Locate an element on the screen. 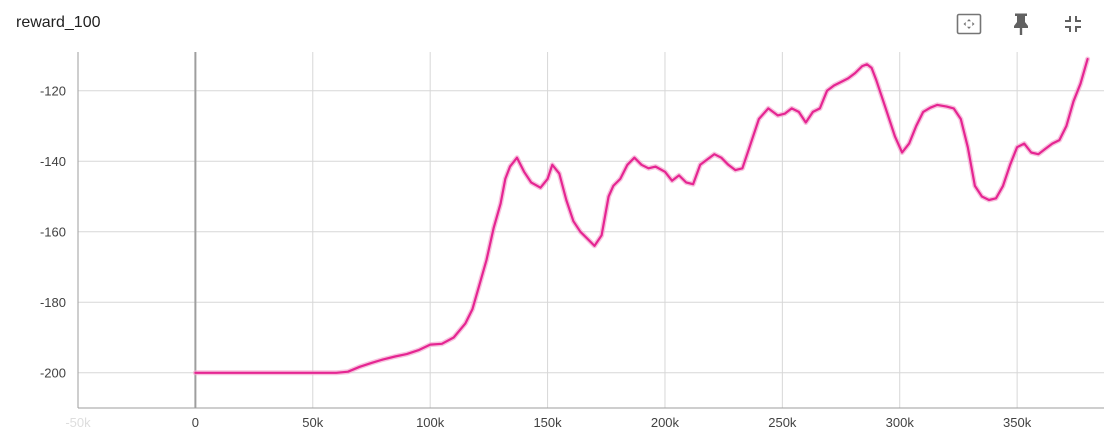  y-tick-label: -200 is located at coordinates (53, 372).